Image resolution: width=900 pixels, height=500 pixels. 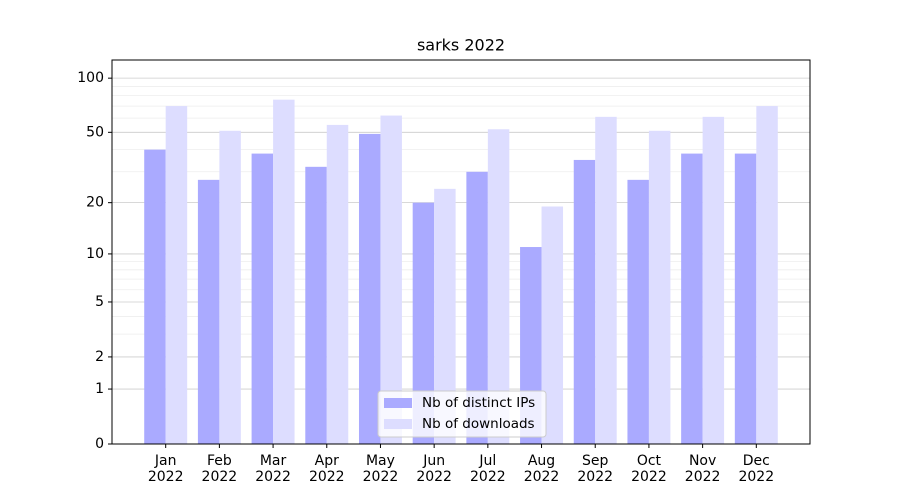 I want to click on legend-box, so click(x=462, y=414).